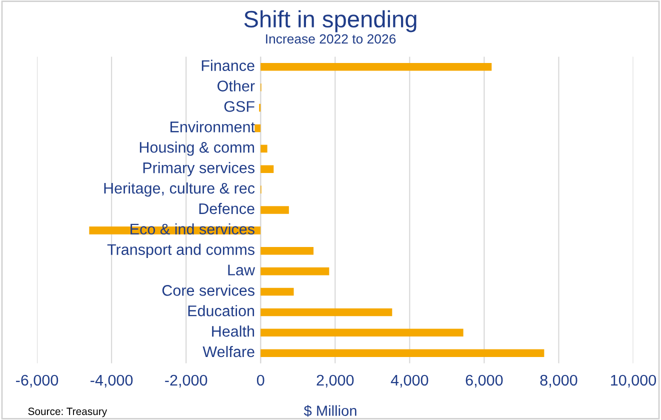 The width and height of the screenshot is (661, 420). What do you see at coordinates (198, 169) in the screenshot?
I see `y-tick-label: Primary services` at bounding box center [198, 169].